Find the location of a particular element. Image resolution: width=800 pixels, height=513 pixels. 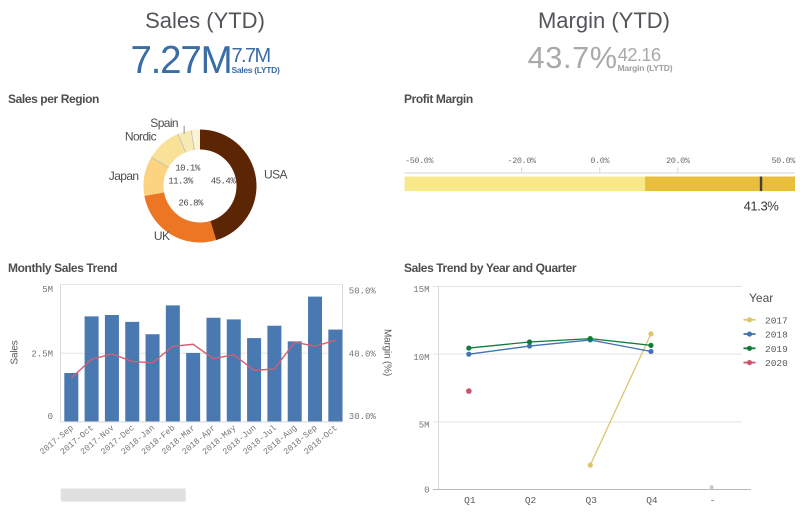

svg-text: UK is located at coordinates (162, 236).